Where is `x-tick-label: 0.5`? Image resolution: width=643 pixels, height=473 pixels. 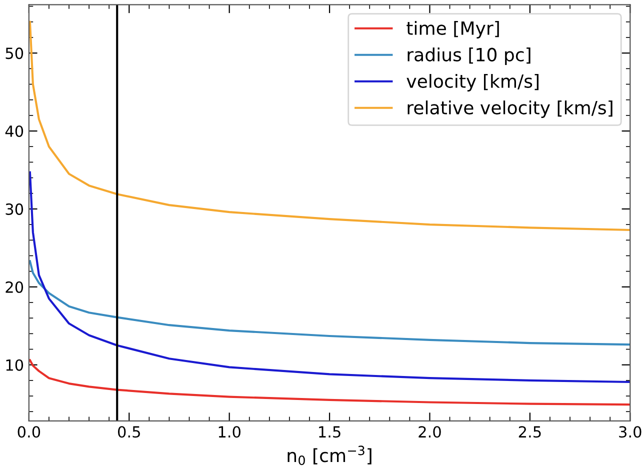
x-tick-label: 0.5 is located at coordinates (129, 432).